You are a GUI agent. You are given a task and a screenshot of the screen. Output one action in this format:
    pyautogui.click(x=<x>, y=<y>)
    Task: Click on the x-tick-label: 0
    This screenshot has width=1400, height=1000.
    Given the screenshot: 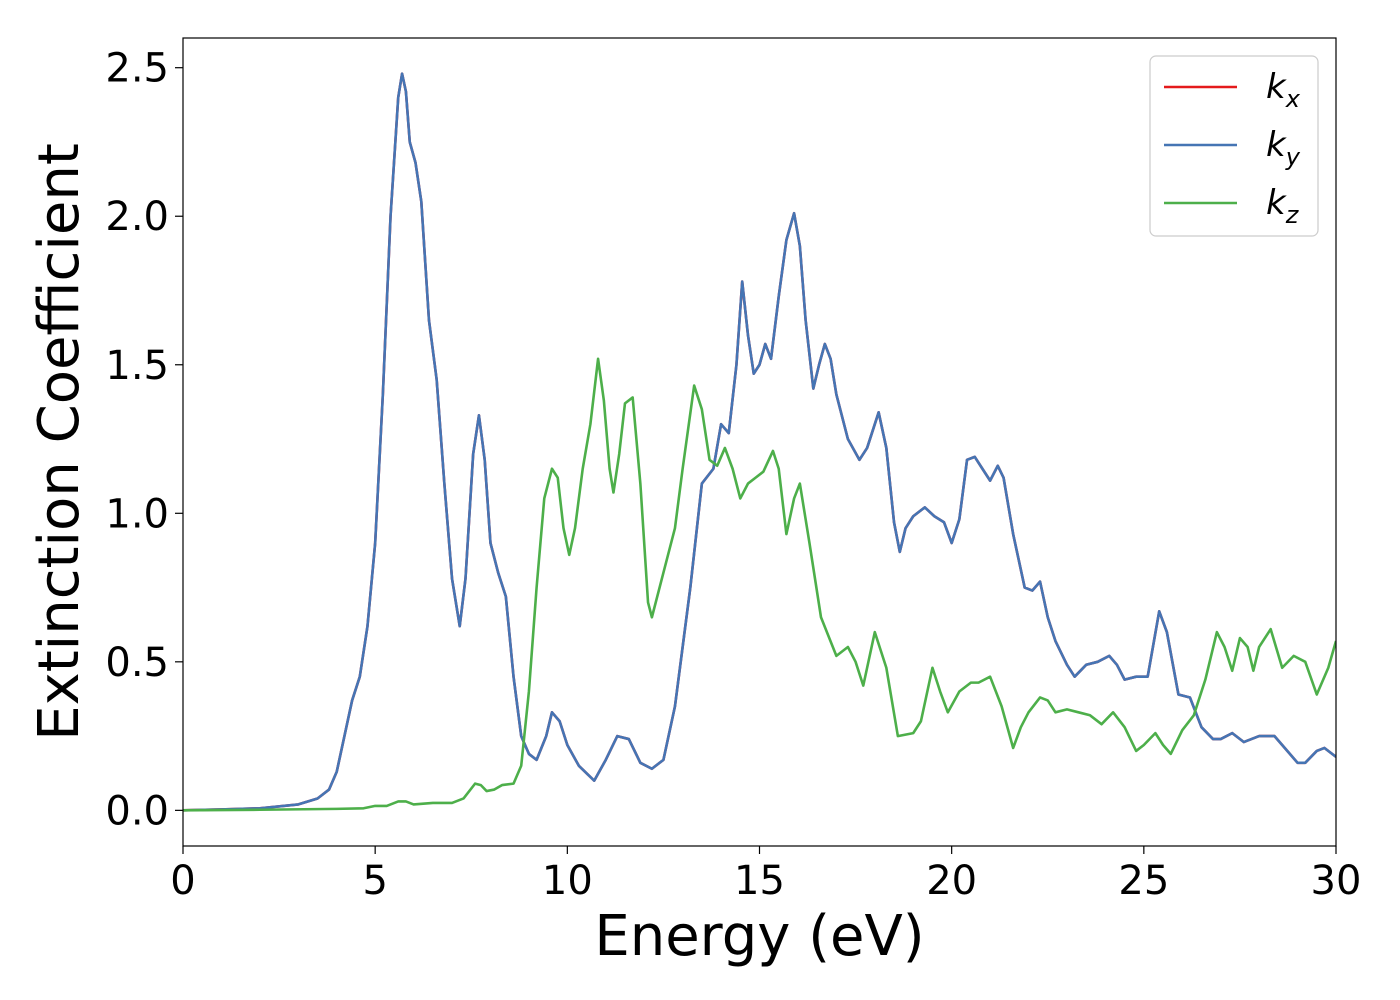 What is the action you would take?
    pyautogui.click(x=182, y=881)
    